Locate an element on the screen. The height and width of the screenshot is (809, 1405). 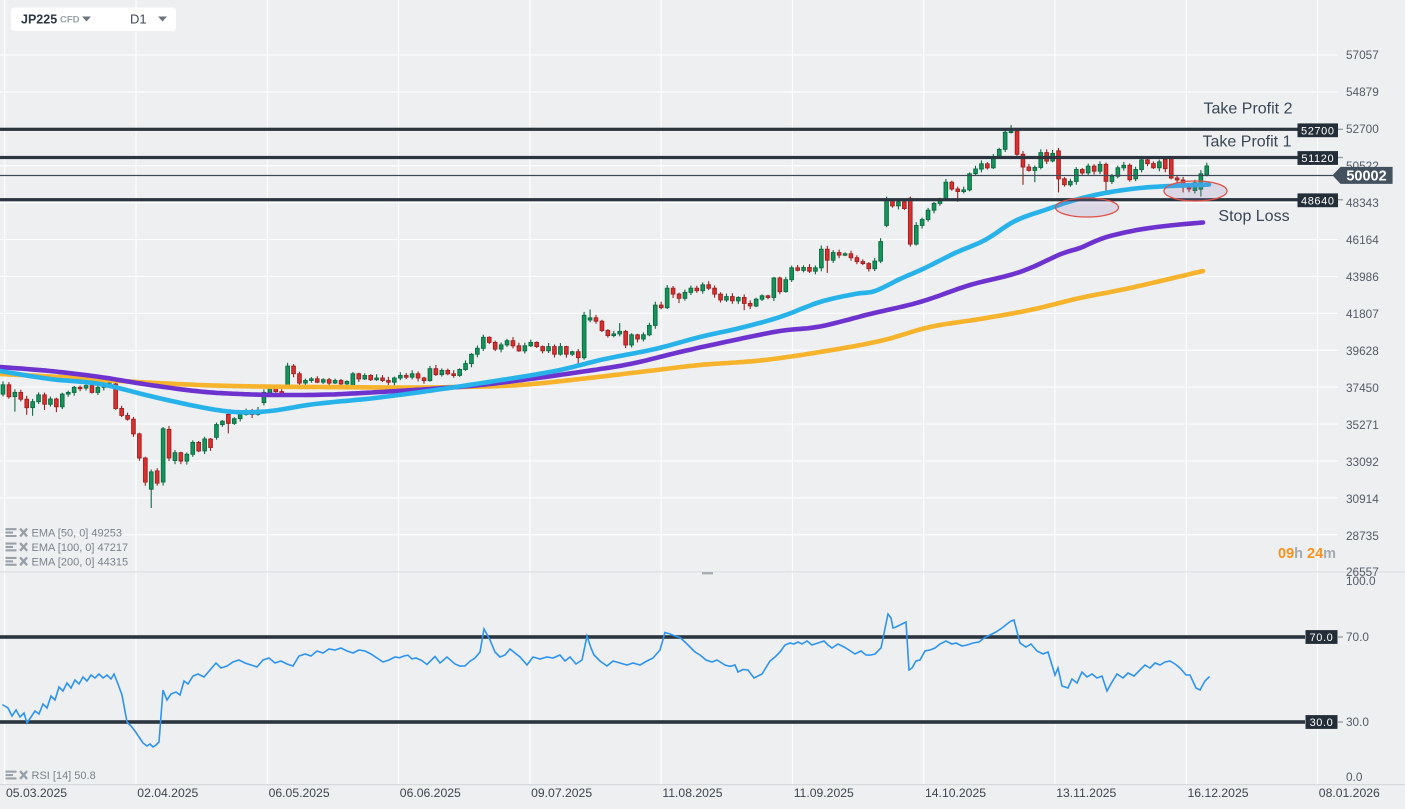
svg-text: 41807 is located at coordinates (1362, 314).